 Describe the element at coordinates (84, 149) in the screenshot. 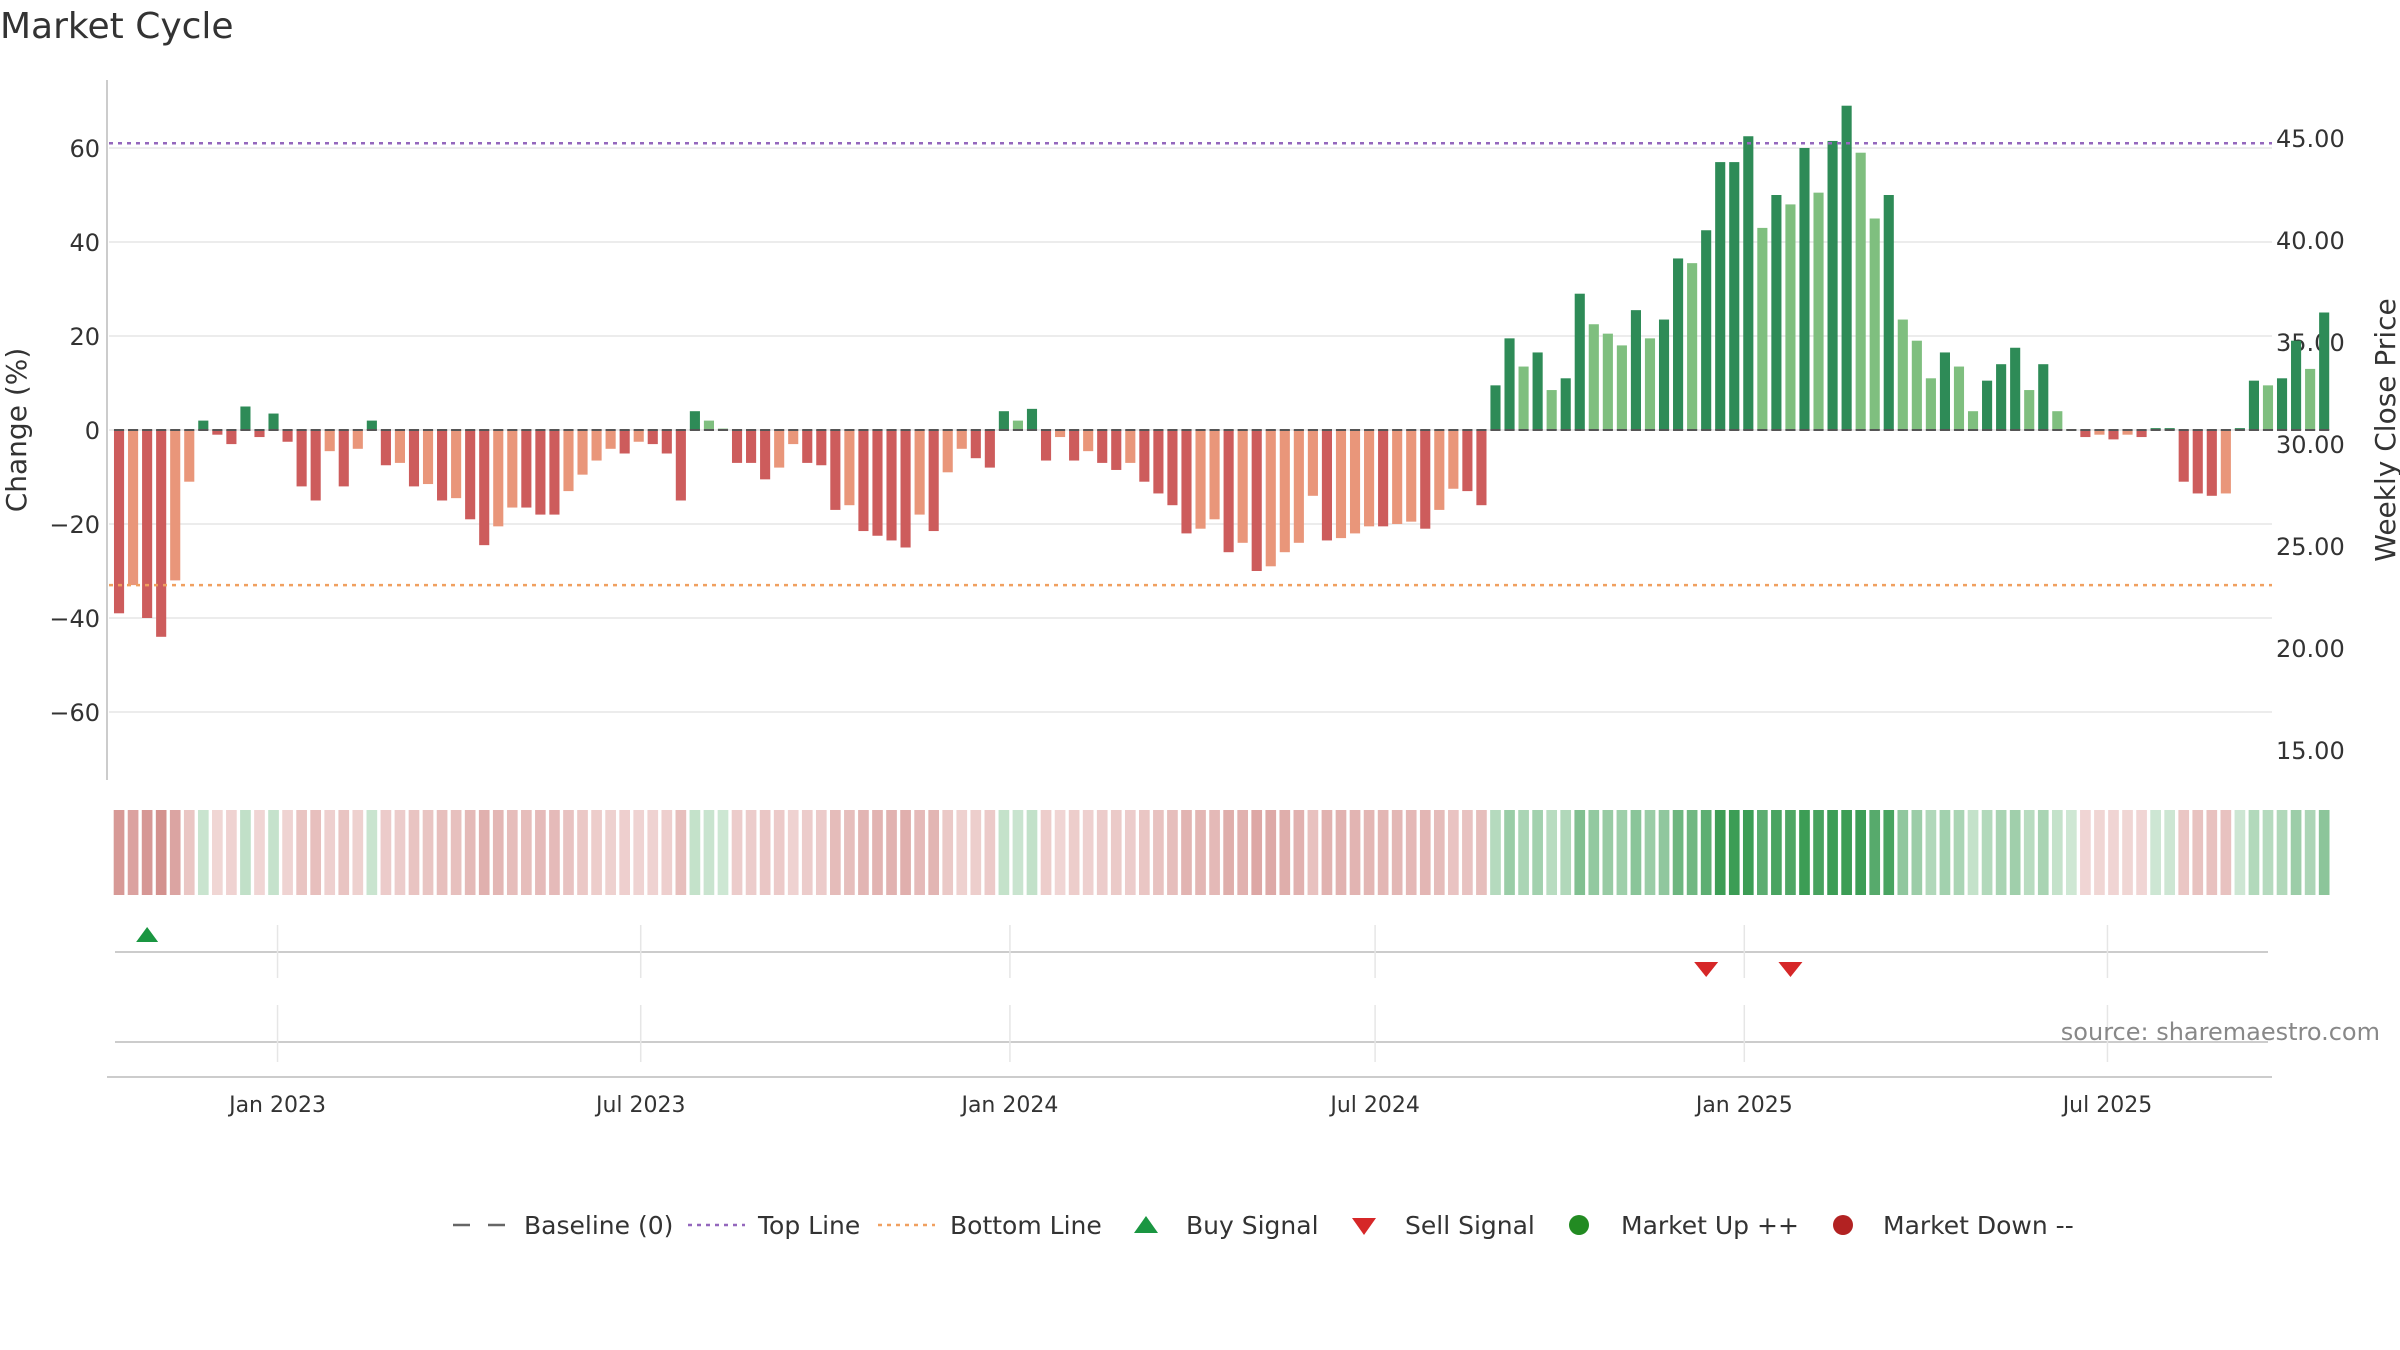

I see `y-tick-label: 60` at that location.